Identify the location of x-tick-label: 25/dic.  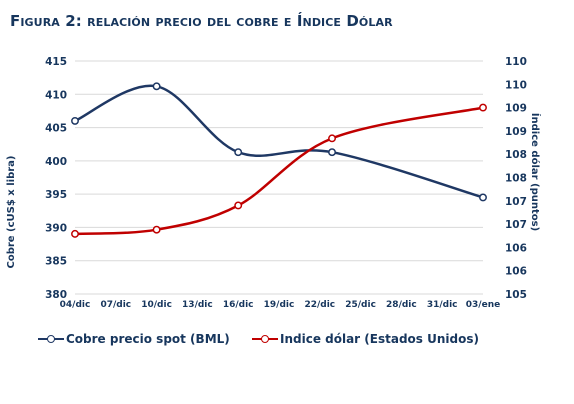
(360, 305).